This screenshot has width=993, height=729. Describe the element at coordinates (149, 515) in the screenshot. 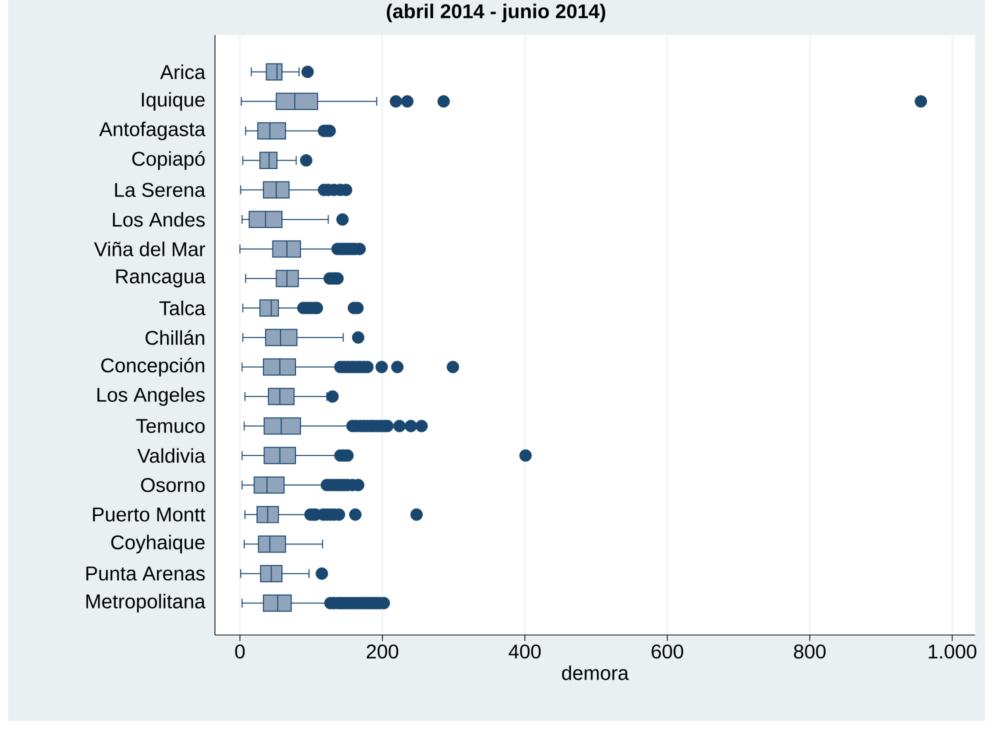

I see `y-tick-label: Puerto Montt` at that location.